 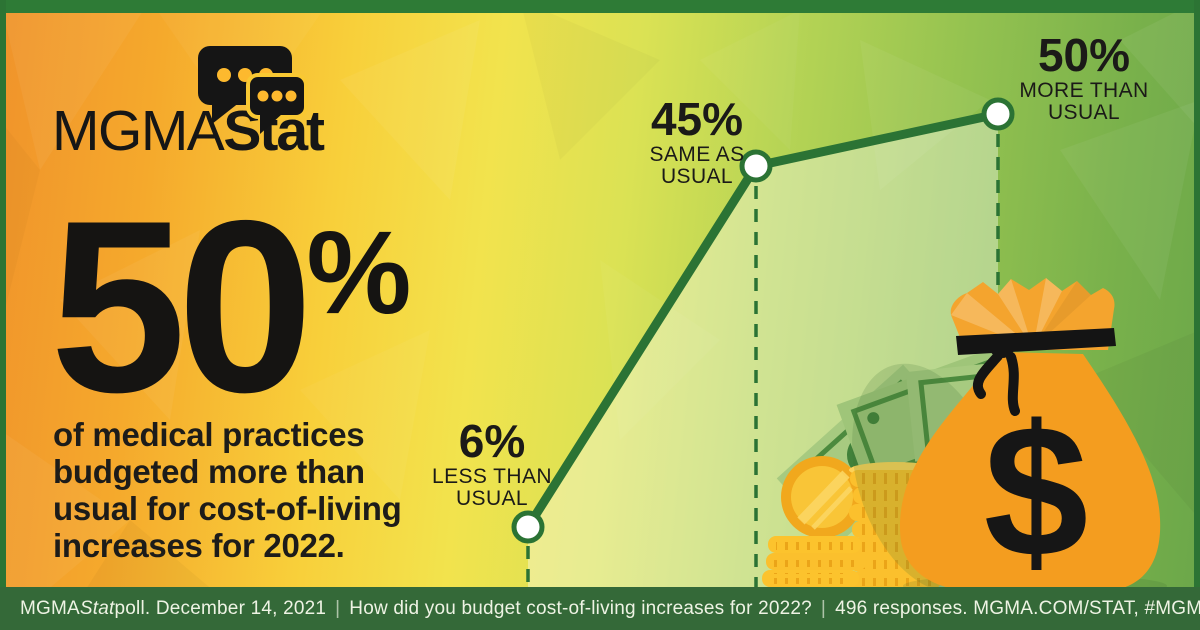 What do you see at coordinates (359, 273) in the screenshot?
I see `headline-percent-sign: %` at bounding box center [359, 273].